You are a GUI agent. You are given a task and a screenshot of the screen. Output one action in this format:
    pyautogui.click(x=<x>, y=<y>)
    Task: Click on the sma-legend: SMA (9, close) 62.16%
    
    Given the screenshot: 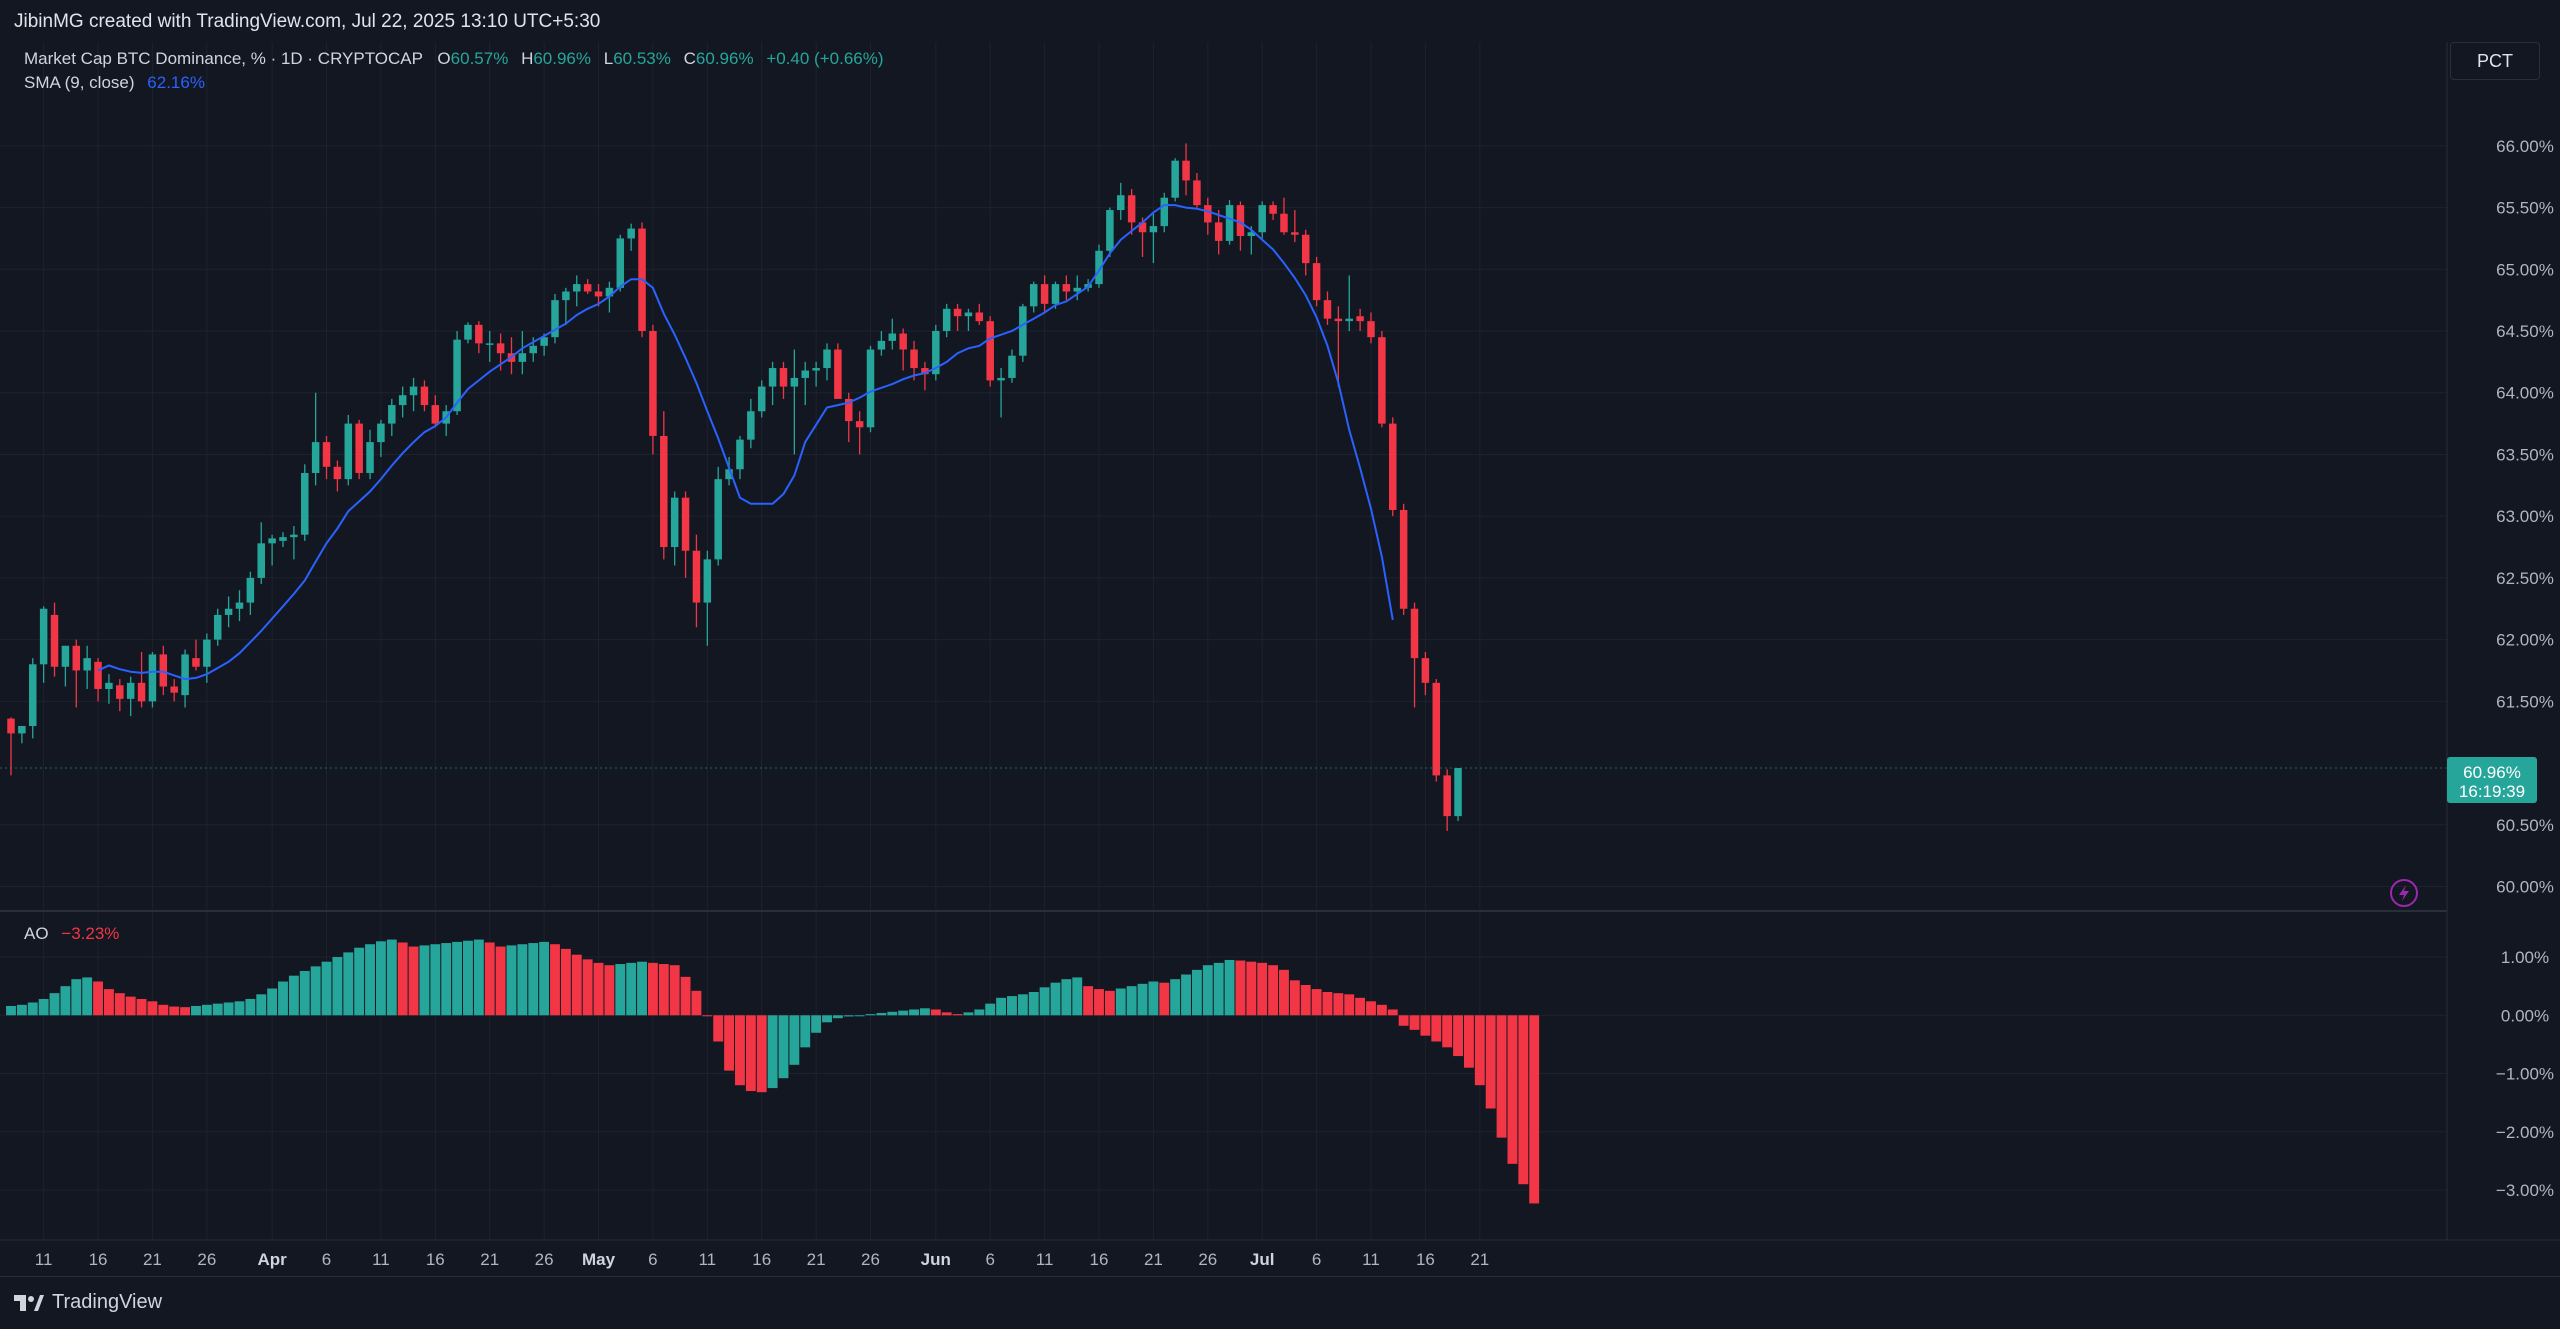 What is the action you would take?
    pyautogui.click(x=114, y=83)
    